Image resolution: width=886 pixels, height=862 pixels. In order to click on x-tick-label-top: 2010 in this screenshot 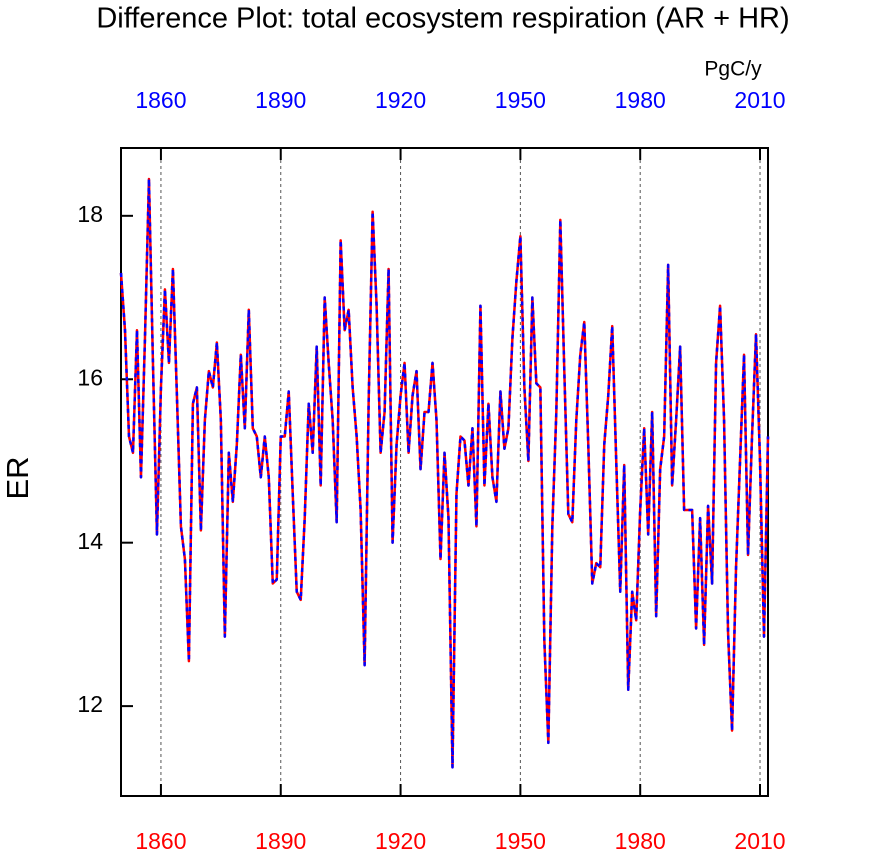, I will do `click(759, 100)`.